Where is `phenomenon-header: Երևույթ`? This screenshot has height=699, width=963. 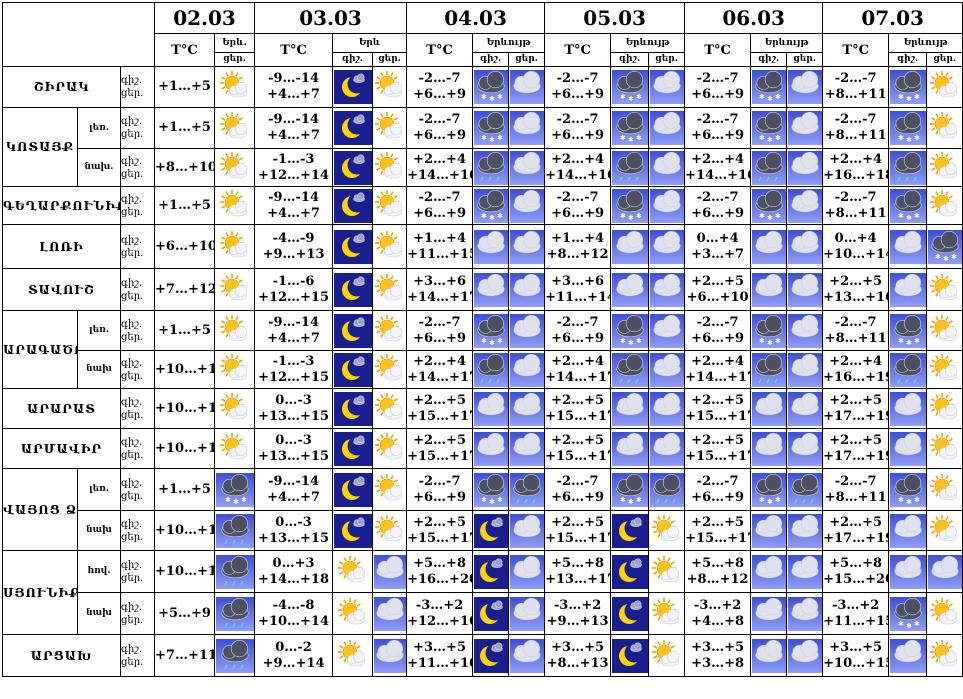 phenomenon-header: Երևույթ is located at coordinates (787, 43).